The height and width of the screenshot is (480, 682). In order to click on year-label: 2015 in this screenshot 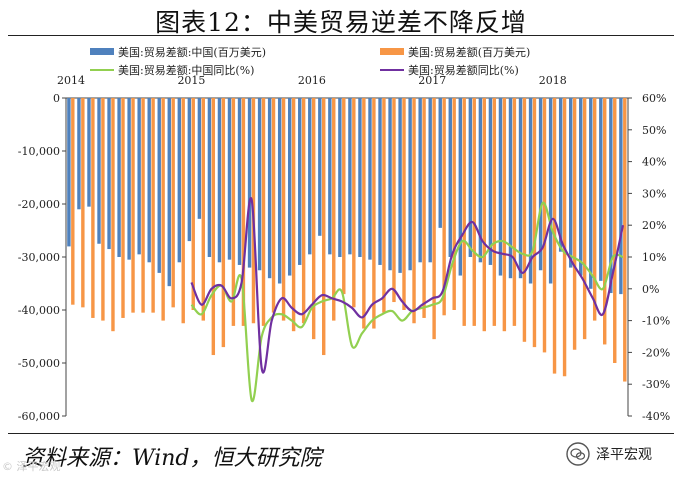, I will do `click(191, 80)`.